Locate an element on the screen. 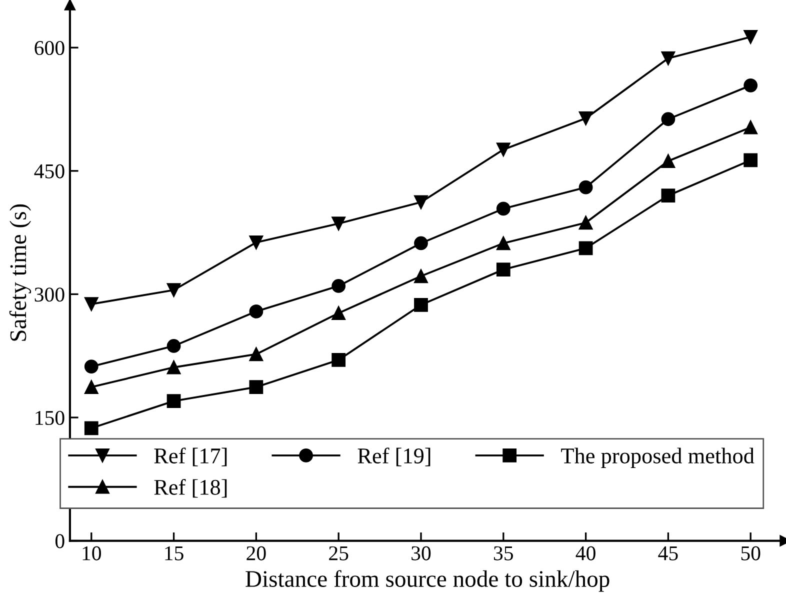 The width and height of the screenshot is (786, 609). x-axis-title: Distance from source node to sink/hop is located at coordinates (428, 581).